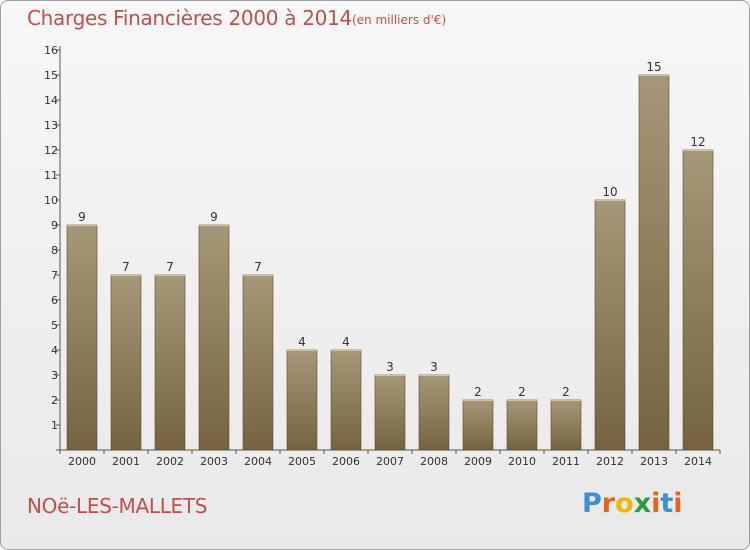 The width and height of the screenshot is (750, 550). I want to click on bar-2008, so click(434, 412).